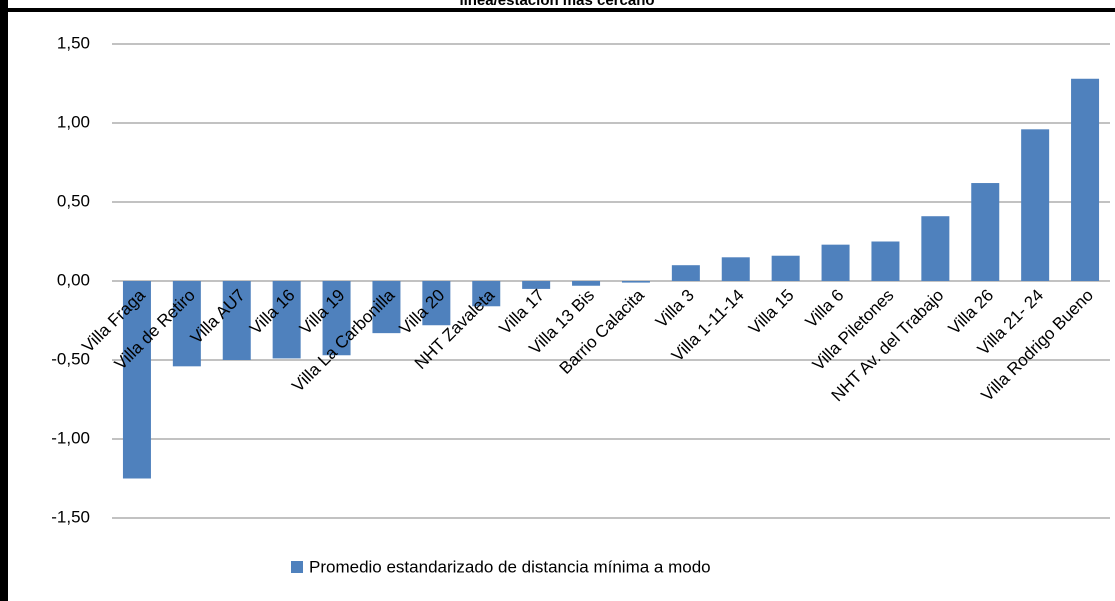 Image resolution: width=1115 pixels, height=601 pixels. I want to click on y-tick-label: 0,00, so click(73, 279).